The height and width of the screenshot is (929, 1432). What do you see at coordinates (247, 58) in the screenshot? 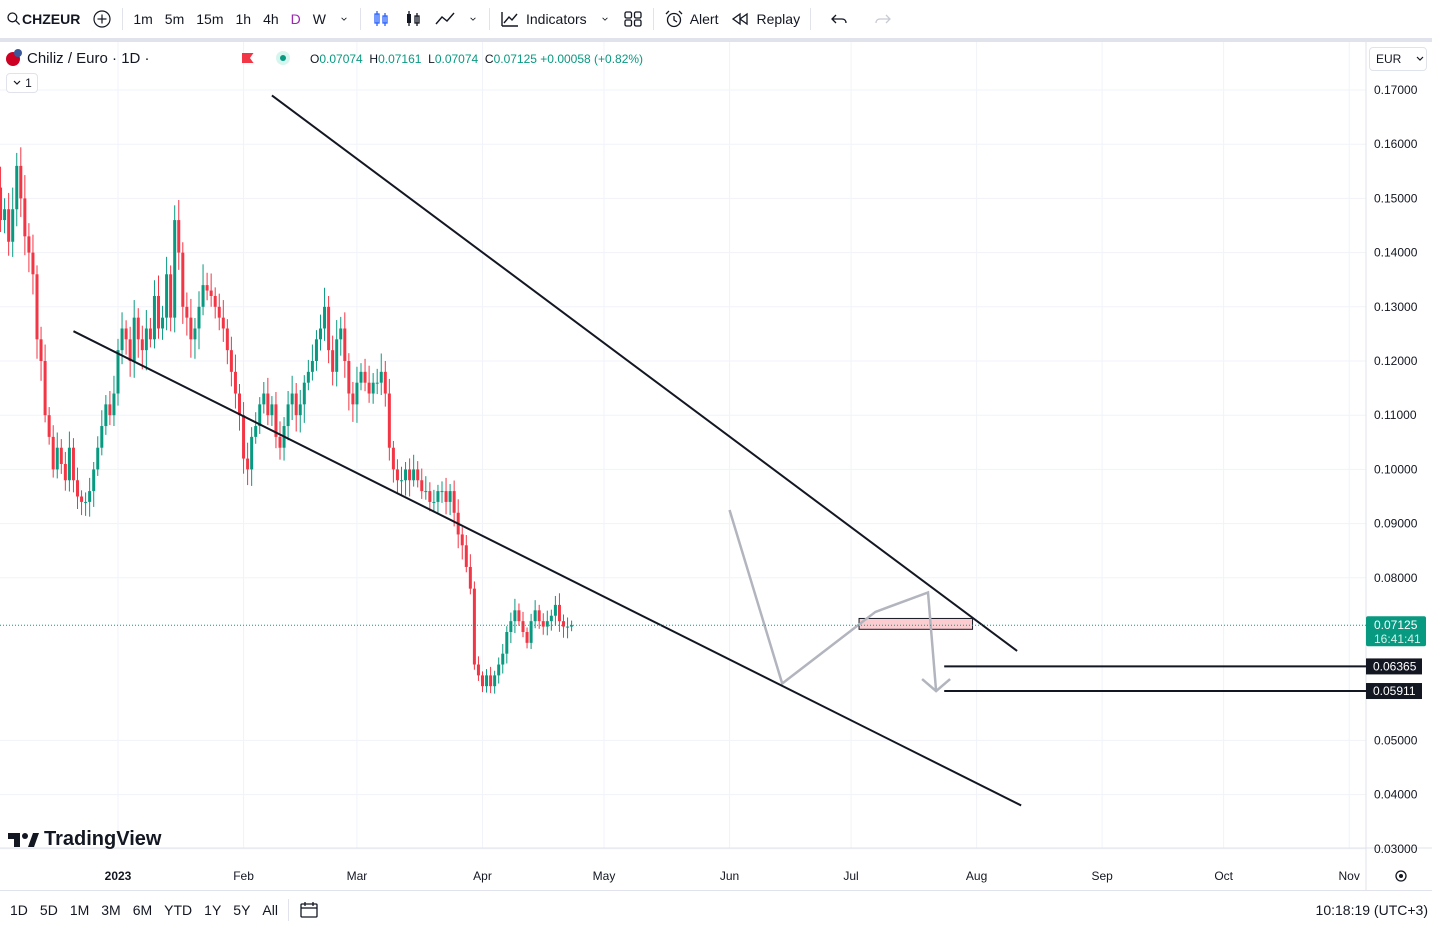
I see `market-closed-icon` at bounding box center [247, 58].